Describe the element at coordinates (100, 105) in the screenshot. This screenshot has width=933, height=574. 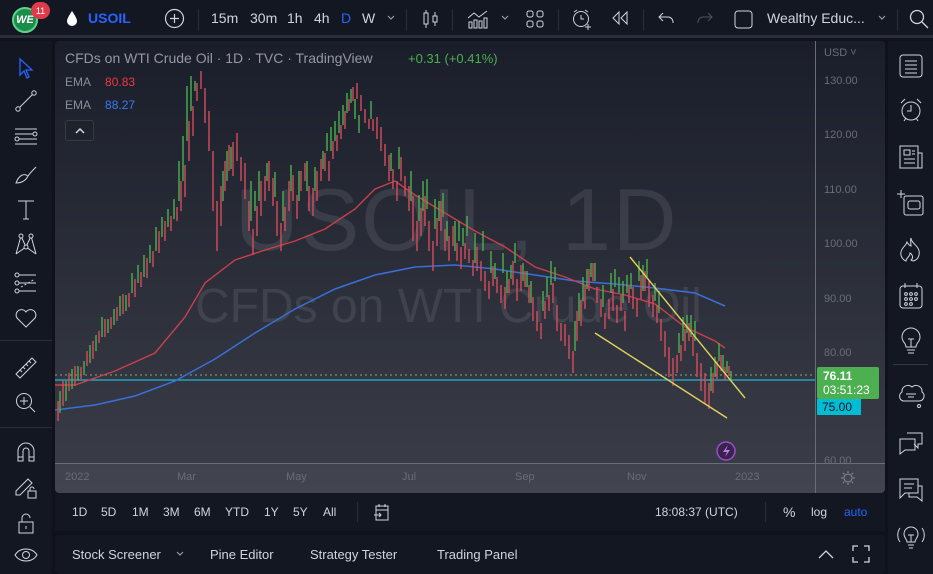
I see `ema-legend-blue: EMA 88.27` at that location.